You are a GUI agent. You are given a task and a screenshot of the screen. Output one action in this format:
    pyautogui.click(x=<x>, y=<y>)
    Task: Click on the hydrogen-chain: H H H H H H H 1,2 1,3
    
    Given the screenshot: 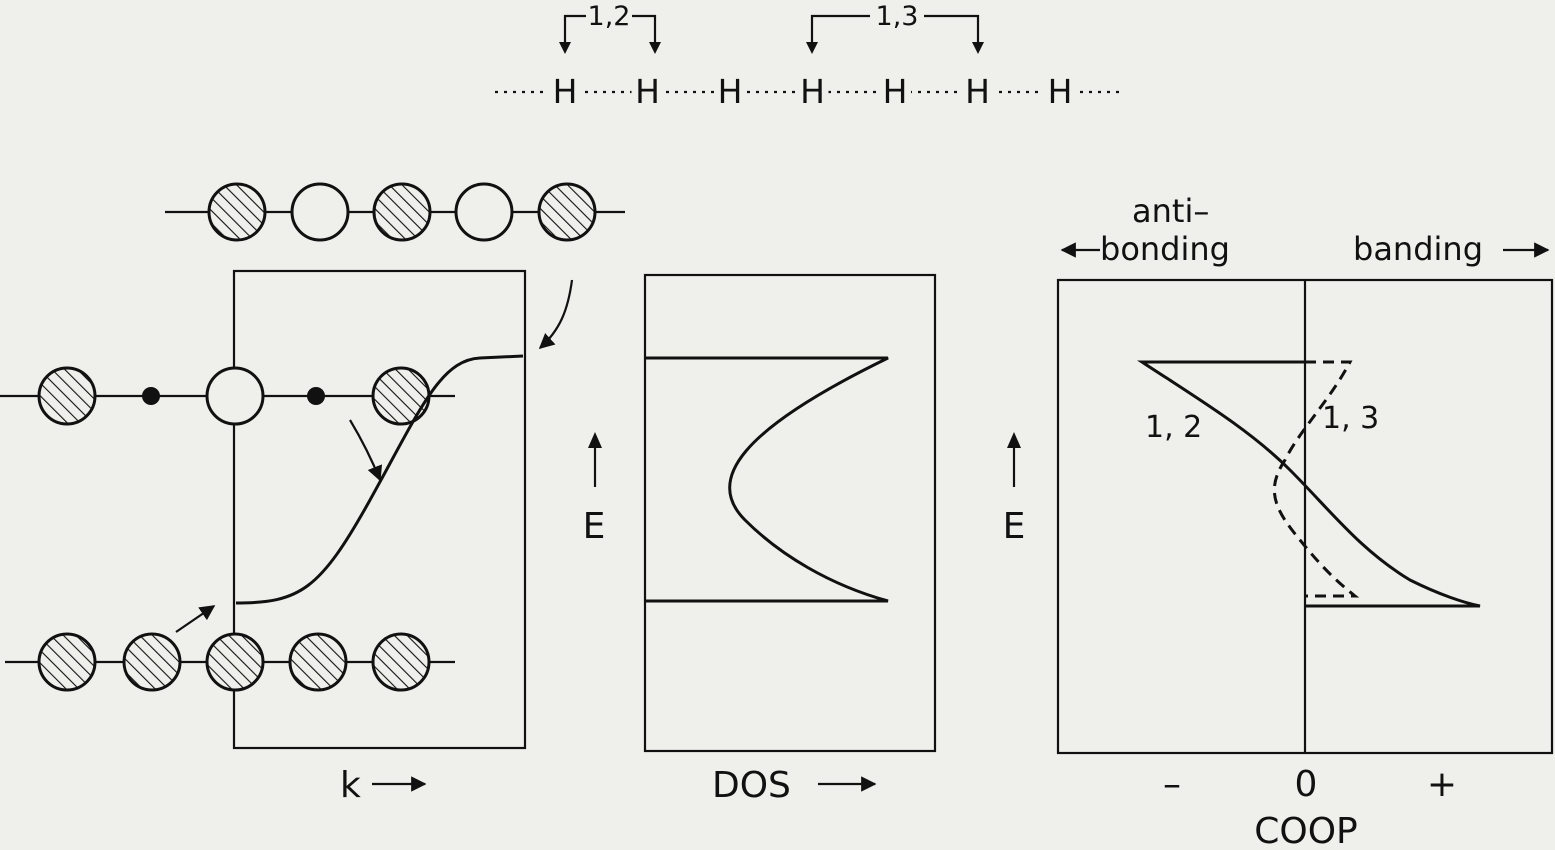 What is the action you would take?
    pyautogui.click(x=810, y=56)
    